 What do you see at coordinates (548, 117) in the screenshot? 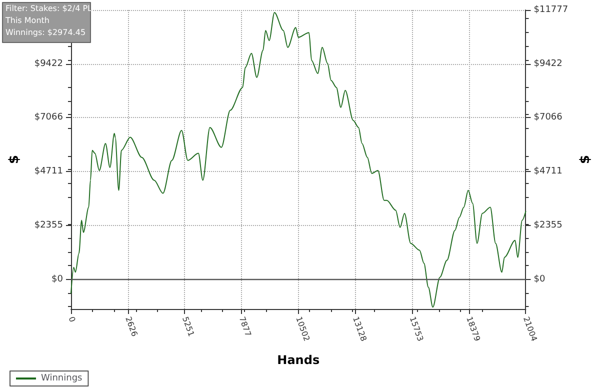
I see `y2-tick-label: $7066` at bounding box center [548, 117].